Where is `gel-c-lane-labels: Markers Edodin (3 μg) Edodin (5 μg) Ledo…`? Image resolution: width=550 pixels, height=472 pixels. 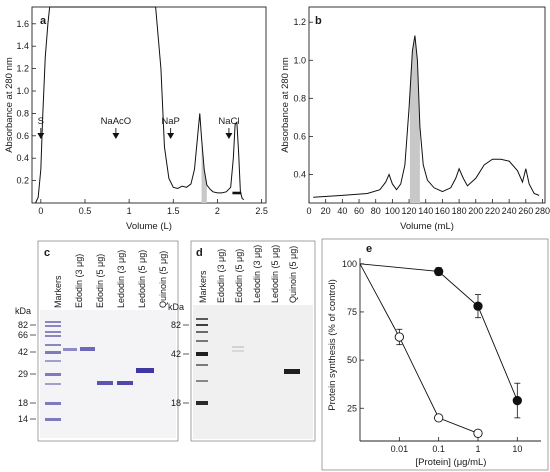 gel-c-lane-labels: Markers Edodin (3 μg) Edodin (5 μg) Ledo… is located at coordinates (110, 279).